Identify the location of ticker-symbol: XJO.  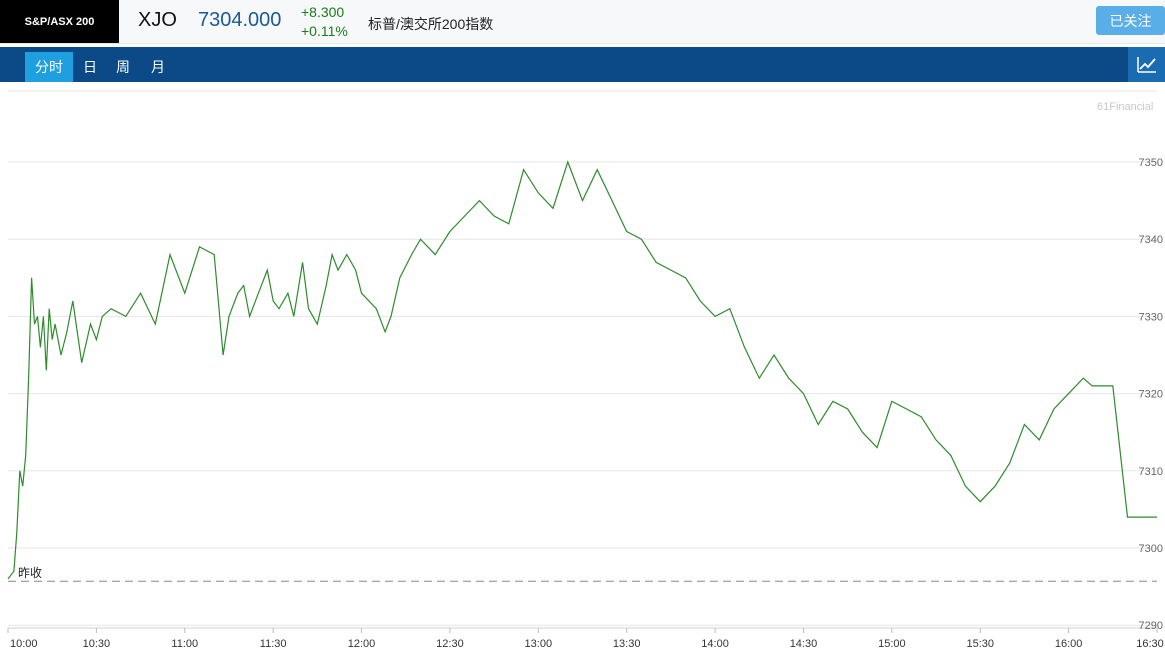
(157, 20).